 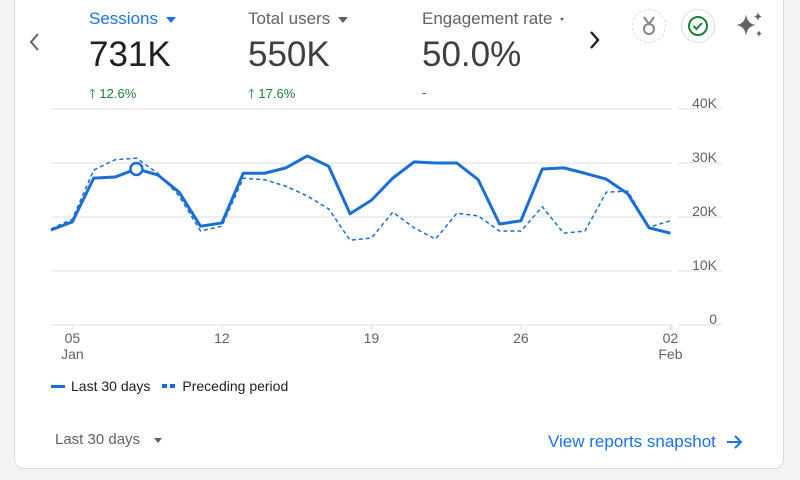 I want to click on x-tick-day: 19, so click(x=371, y=338).